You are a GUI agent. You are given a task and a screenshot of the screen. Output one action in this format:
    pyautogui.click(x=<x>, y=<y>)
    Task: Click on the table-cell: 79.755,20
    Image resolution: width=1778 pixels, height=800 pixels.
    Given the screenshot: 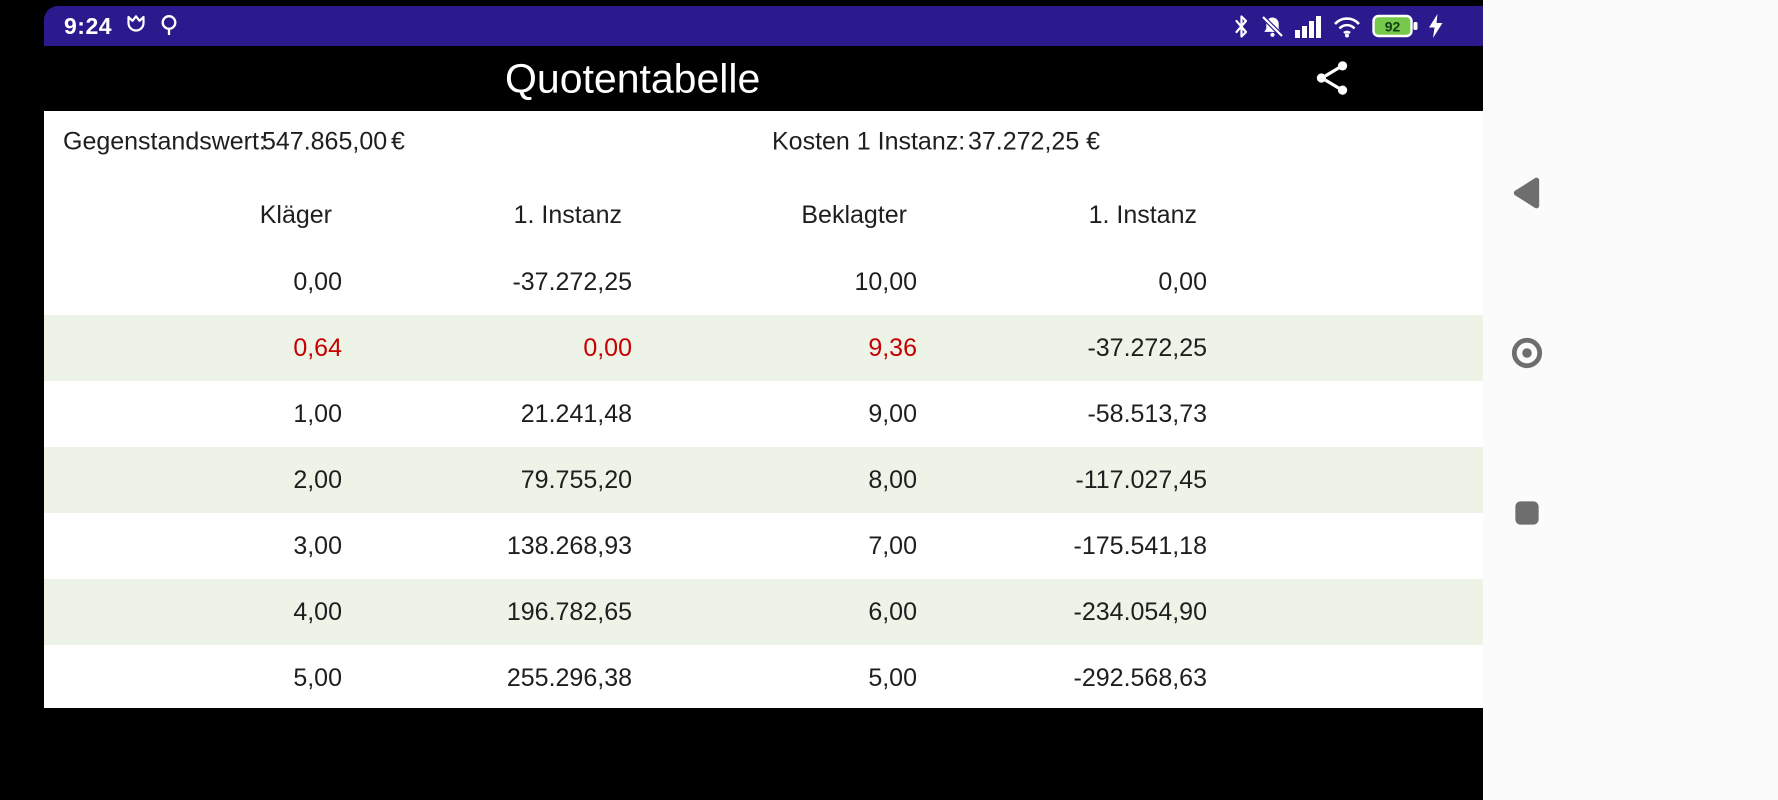 What is the action you would take?
    pyautogui.click(x=576, y=480)
    